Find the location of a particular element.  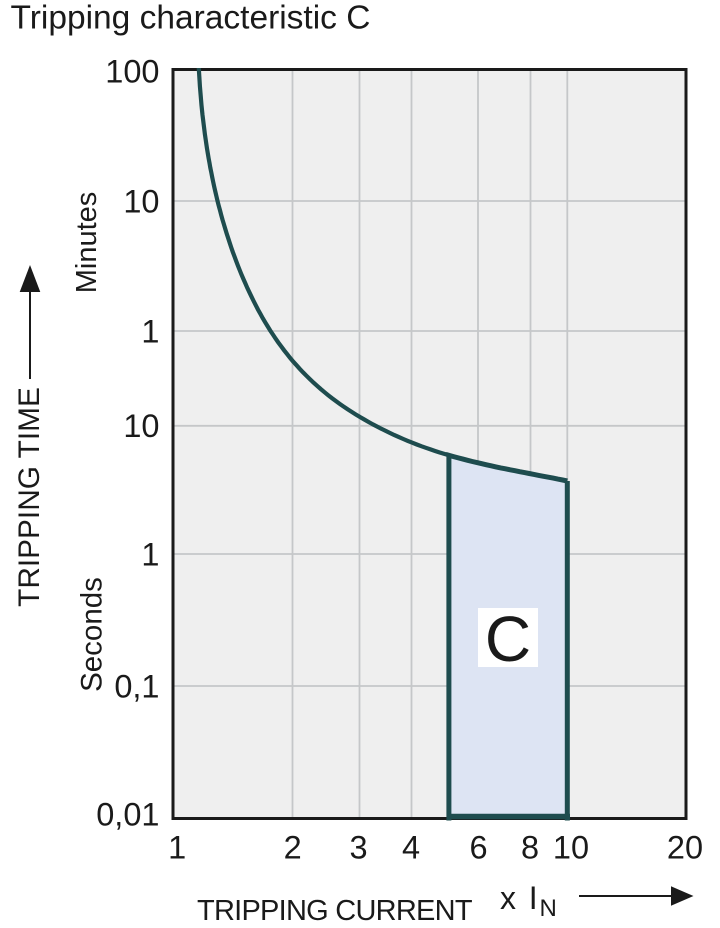

svg-text: Seconds is located at coordinates (92, 634).